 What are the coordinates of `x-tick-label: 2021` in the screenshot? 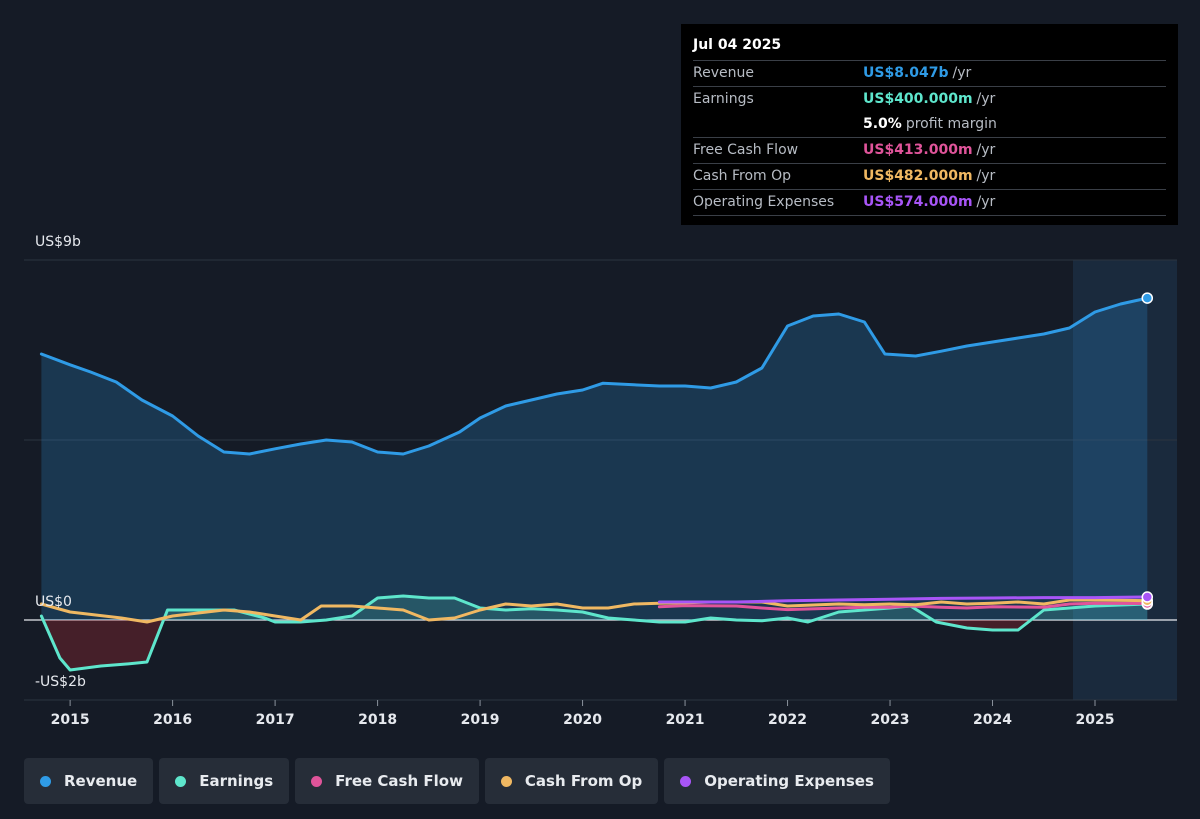 It's located at (685, 720).